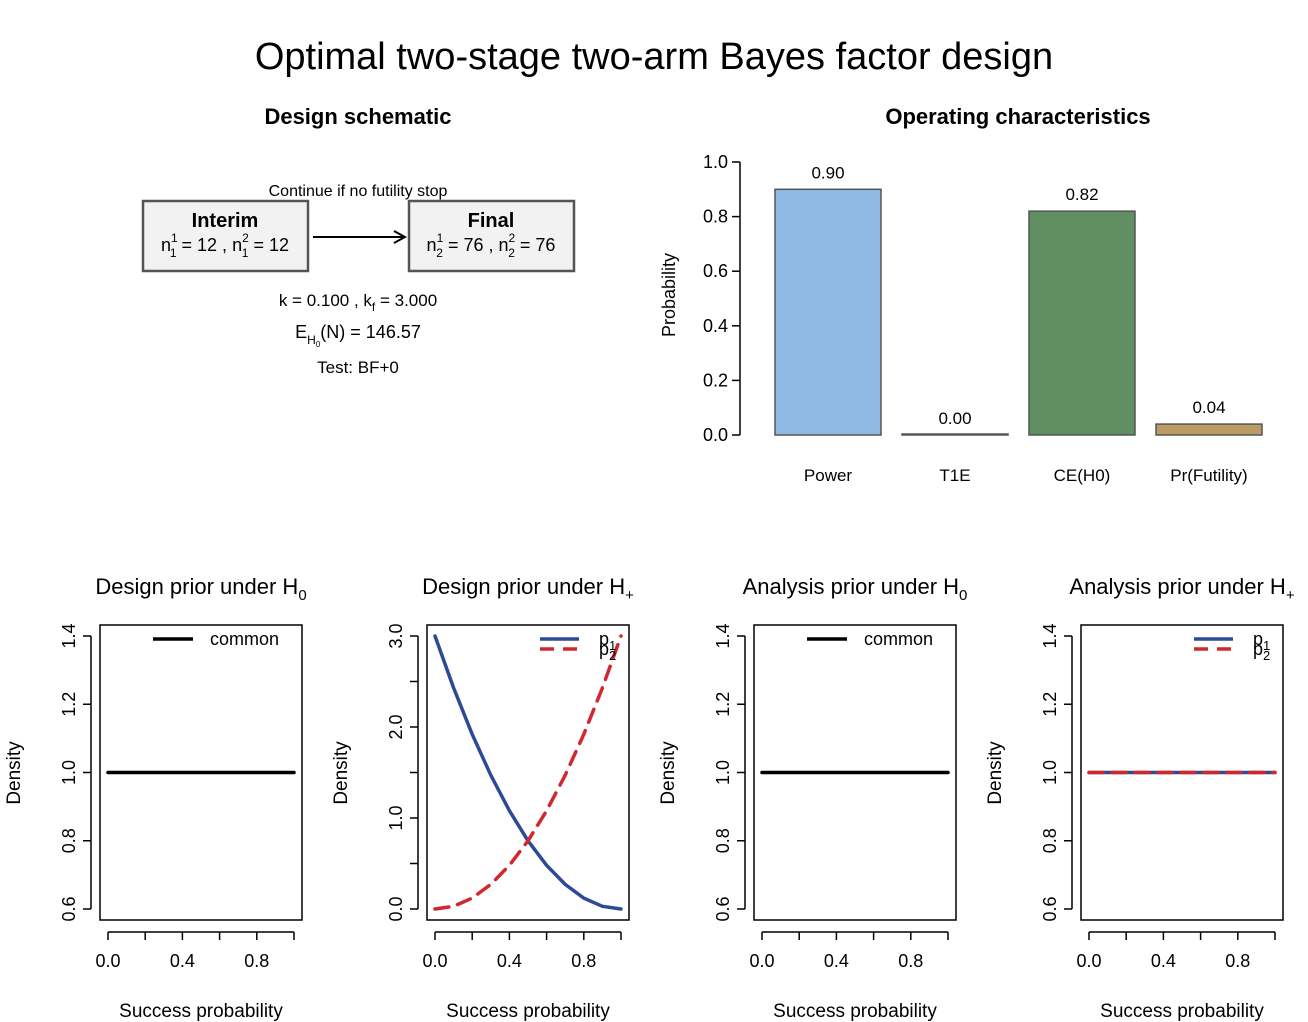  What do you see at coordinates (393, 332) in the screenshot?
I see `expected-n-value: 146.57` at bounding box center [393, 332].